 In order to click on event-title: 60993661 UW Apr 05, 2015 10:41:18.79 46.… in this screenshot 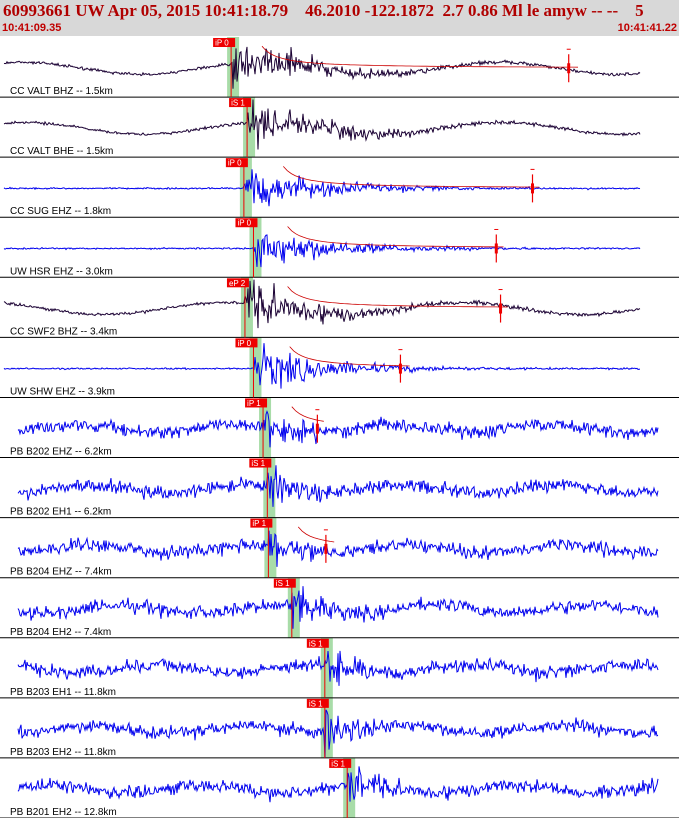, I will do `click(323, 10)`.